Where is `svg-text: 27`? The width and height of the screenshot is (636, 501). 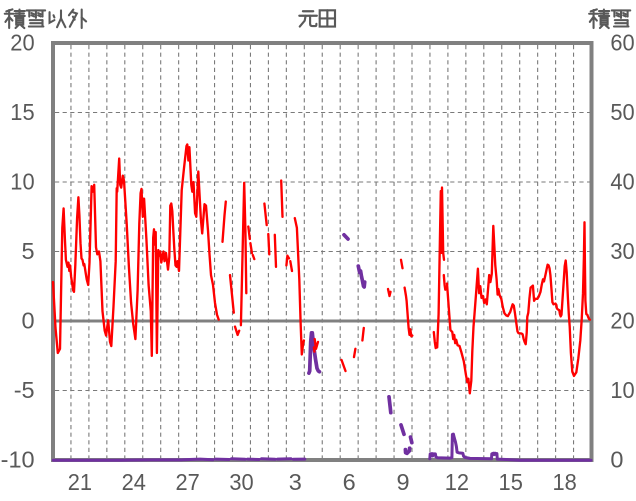 svg-text: 27 is located at coordinates (187, 482).